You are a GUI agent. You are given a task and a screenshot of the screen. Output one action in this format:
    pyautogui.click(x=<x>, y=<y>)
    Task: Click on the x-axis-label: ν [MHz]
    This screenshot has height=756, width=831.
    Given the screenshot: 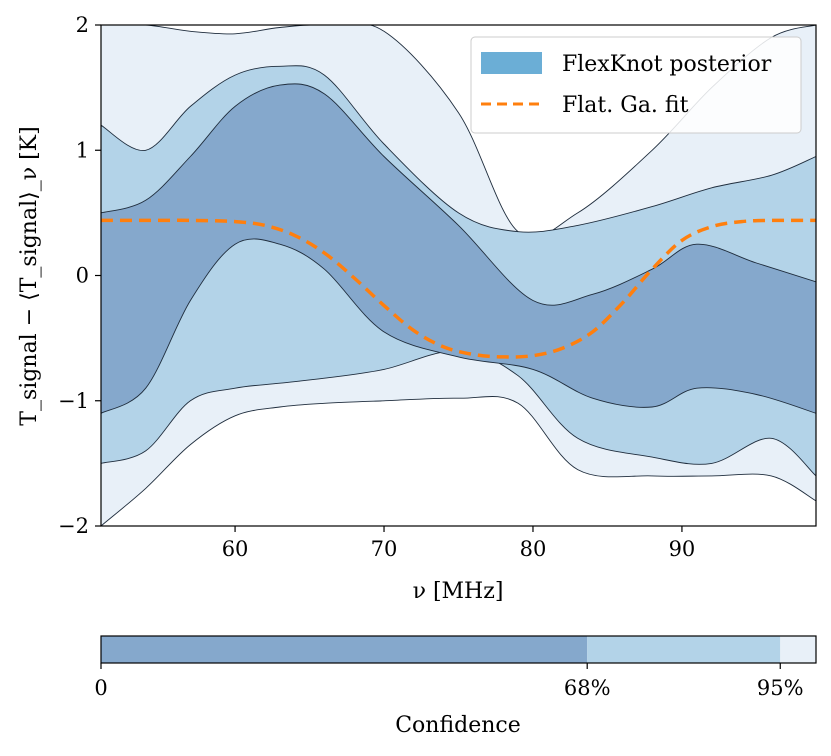 What is the action you would take?
    pyautogui.click(x=458, y=591)
    